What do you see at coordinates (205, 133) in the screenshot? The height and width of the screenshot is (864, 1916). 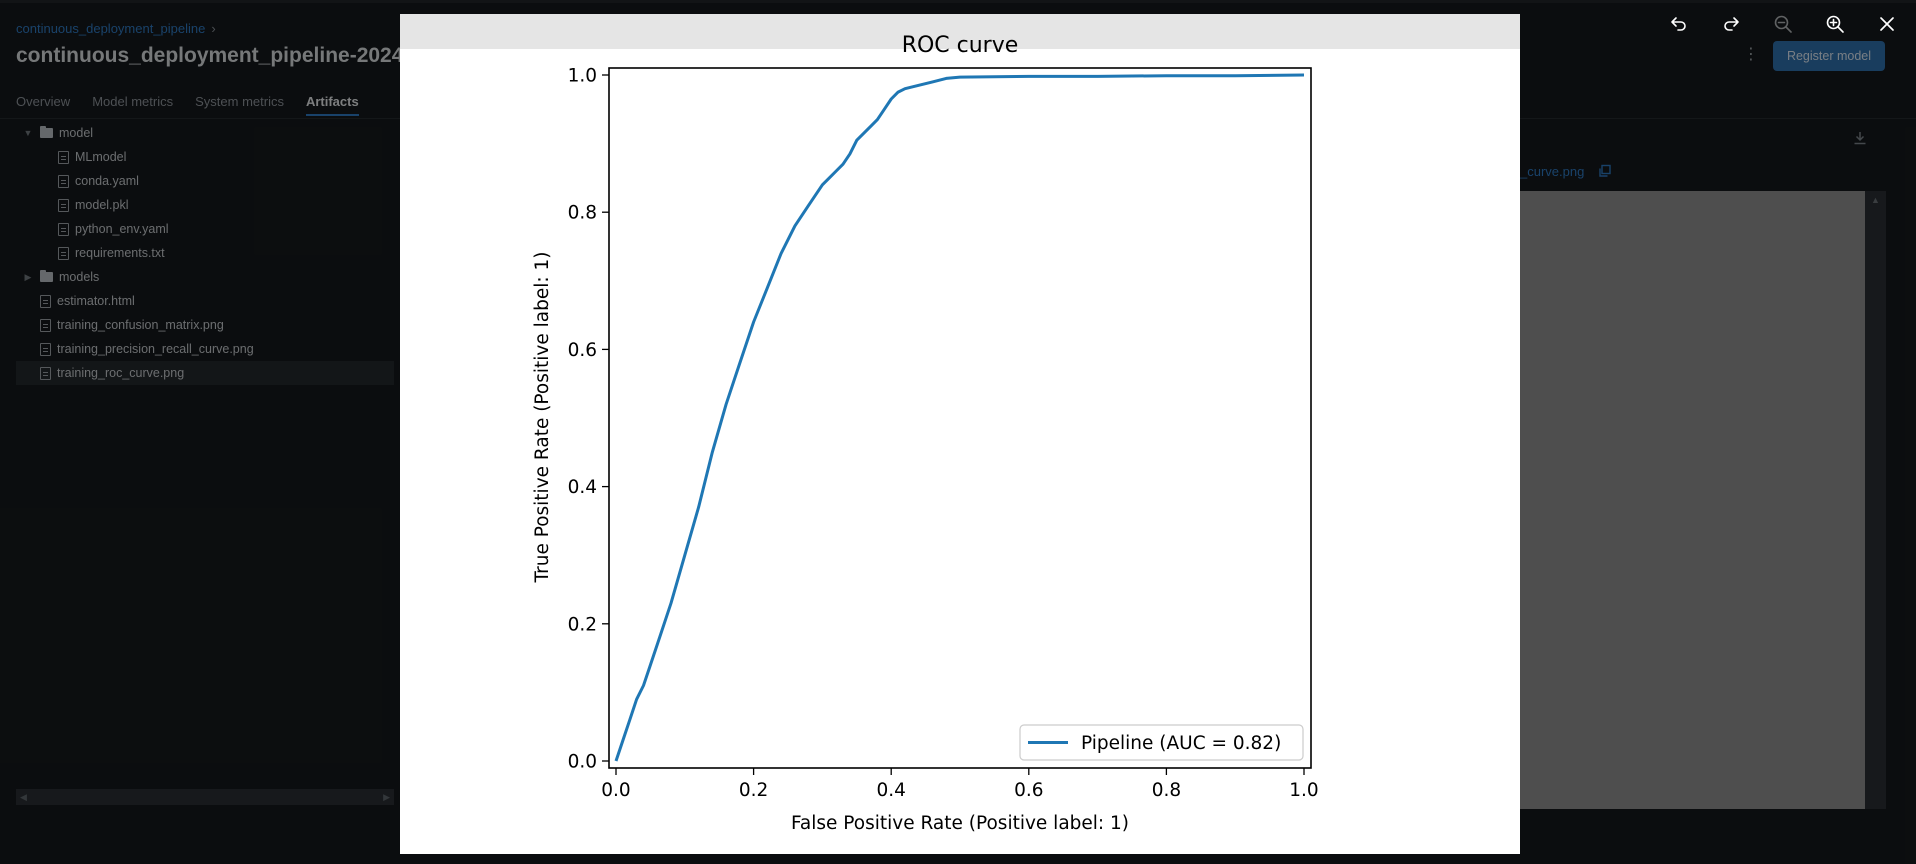 I see `tree-folder-model: ▼ model` at bounding box center [205, 133].